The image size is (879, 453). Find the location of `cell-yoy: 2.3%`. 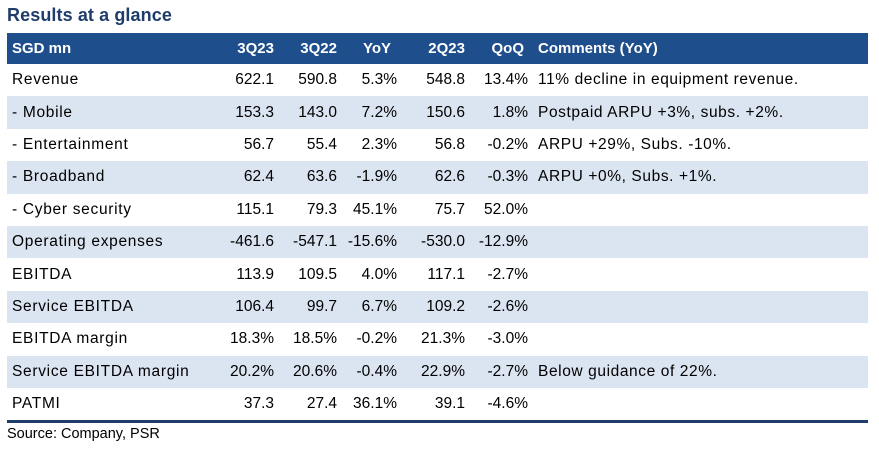

cell-yoy: 2.3% is located at coordinates (379, 144).